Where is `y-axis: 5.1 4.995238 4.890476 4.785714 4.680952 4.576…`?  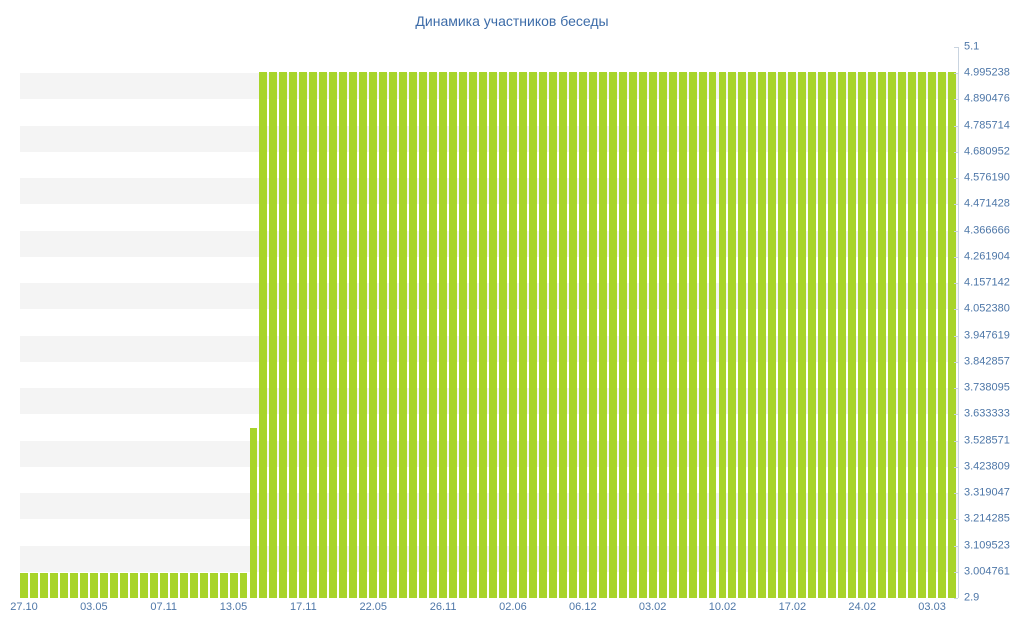 y-axis: 5.1 4.995238 4.890476 4.785714 4.680952 4.576… is located at coordinates (989, 322).